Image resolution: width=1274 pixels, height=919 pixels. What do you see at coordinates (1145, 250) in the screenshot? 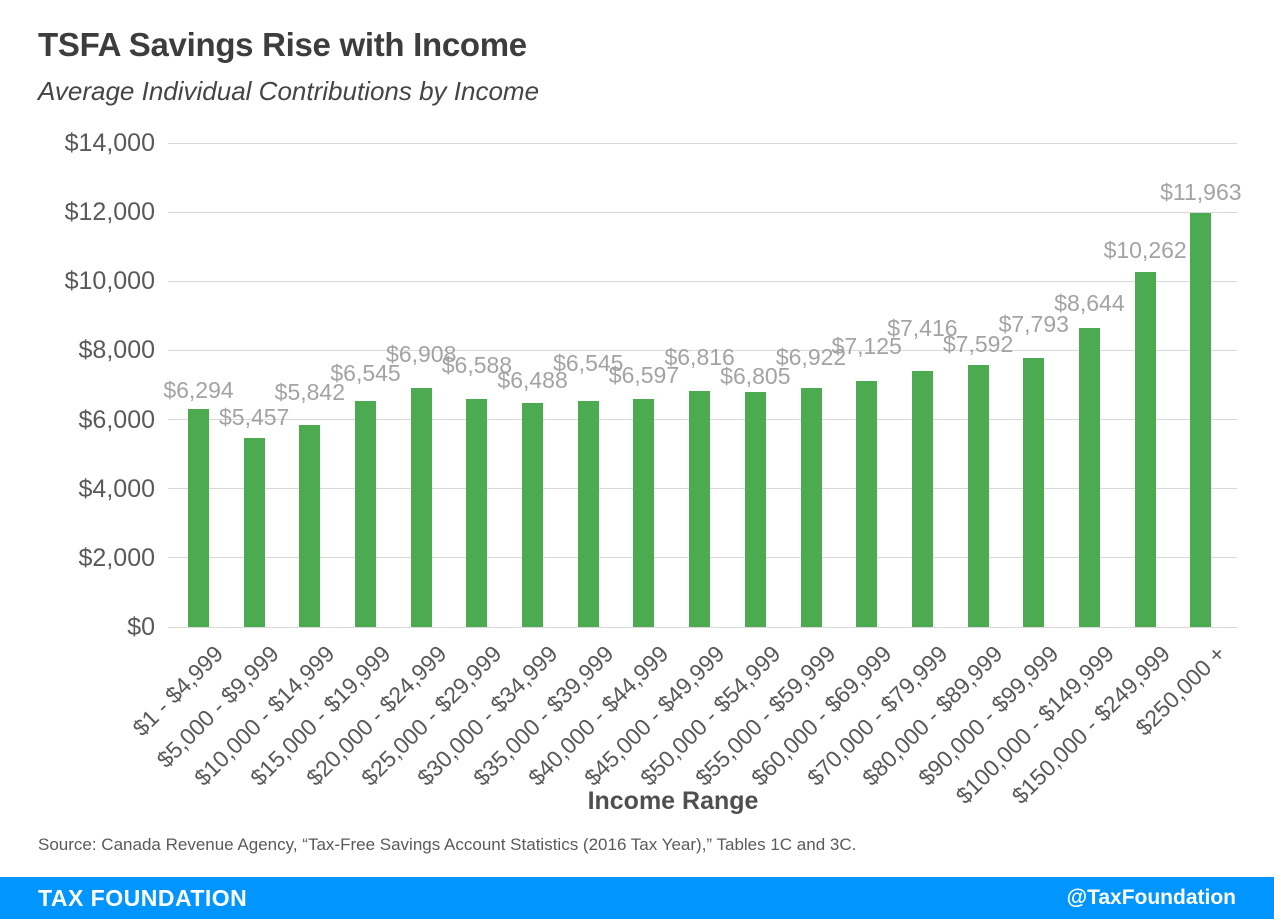
I see `bar-value-label: $10,262` at bounding box center [1145, 250].